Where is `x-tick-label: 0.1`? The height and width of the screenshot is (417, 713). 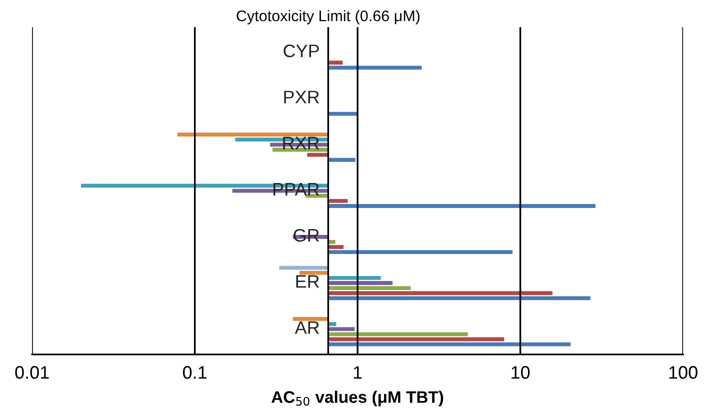
x-tick-label: 0.1 is located at coordinates (194, 372).